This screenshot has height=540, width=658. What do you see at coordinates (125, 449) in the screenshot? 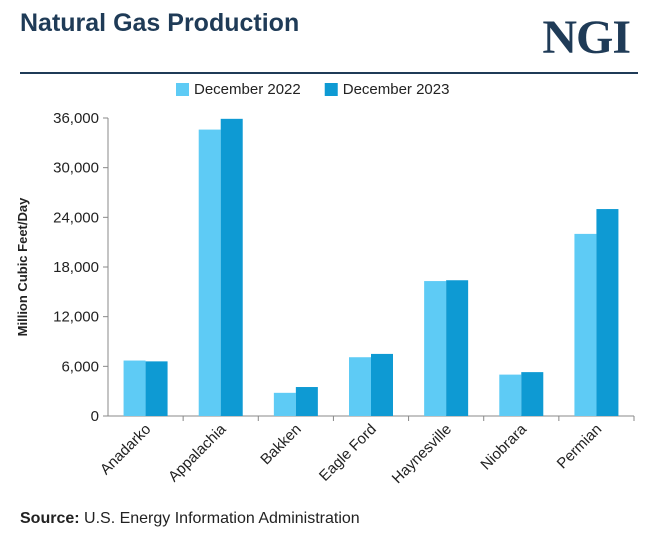
I see `x-tick-label: Anadarko` at bounding box center [125, 449].